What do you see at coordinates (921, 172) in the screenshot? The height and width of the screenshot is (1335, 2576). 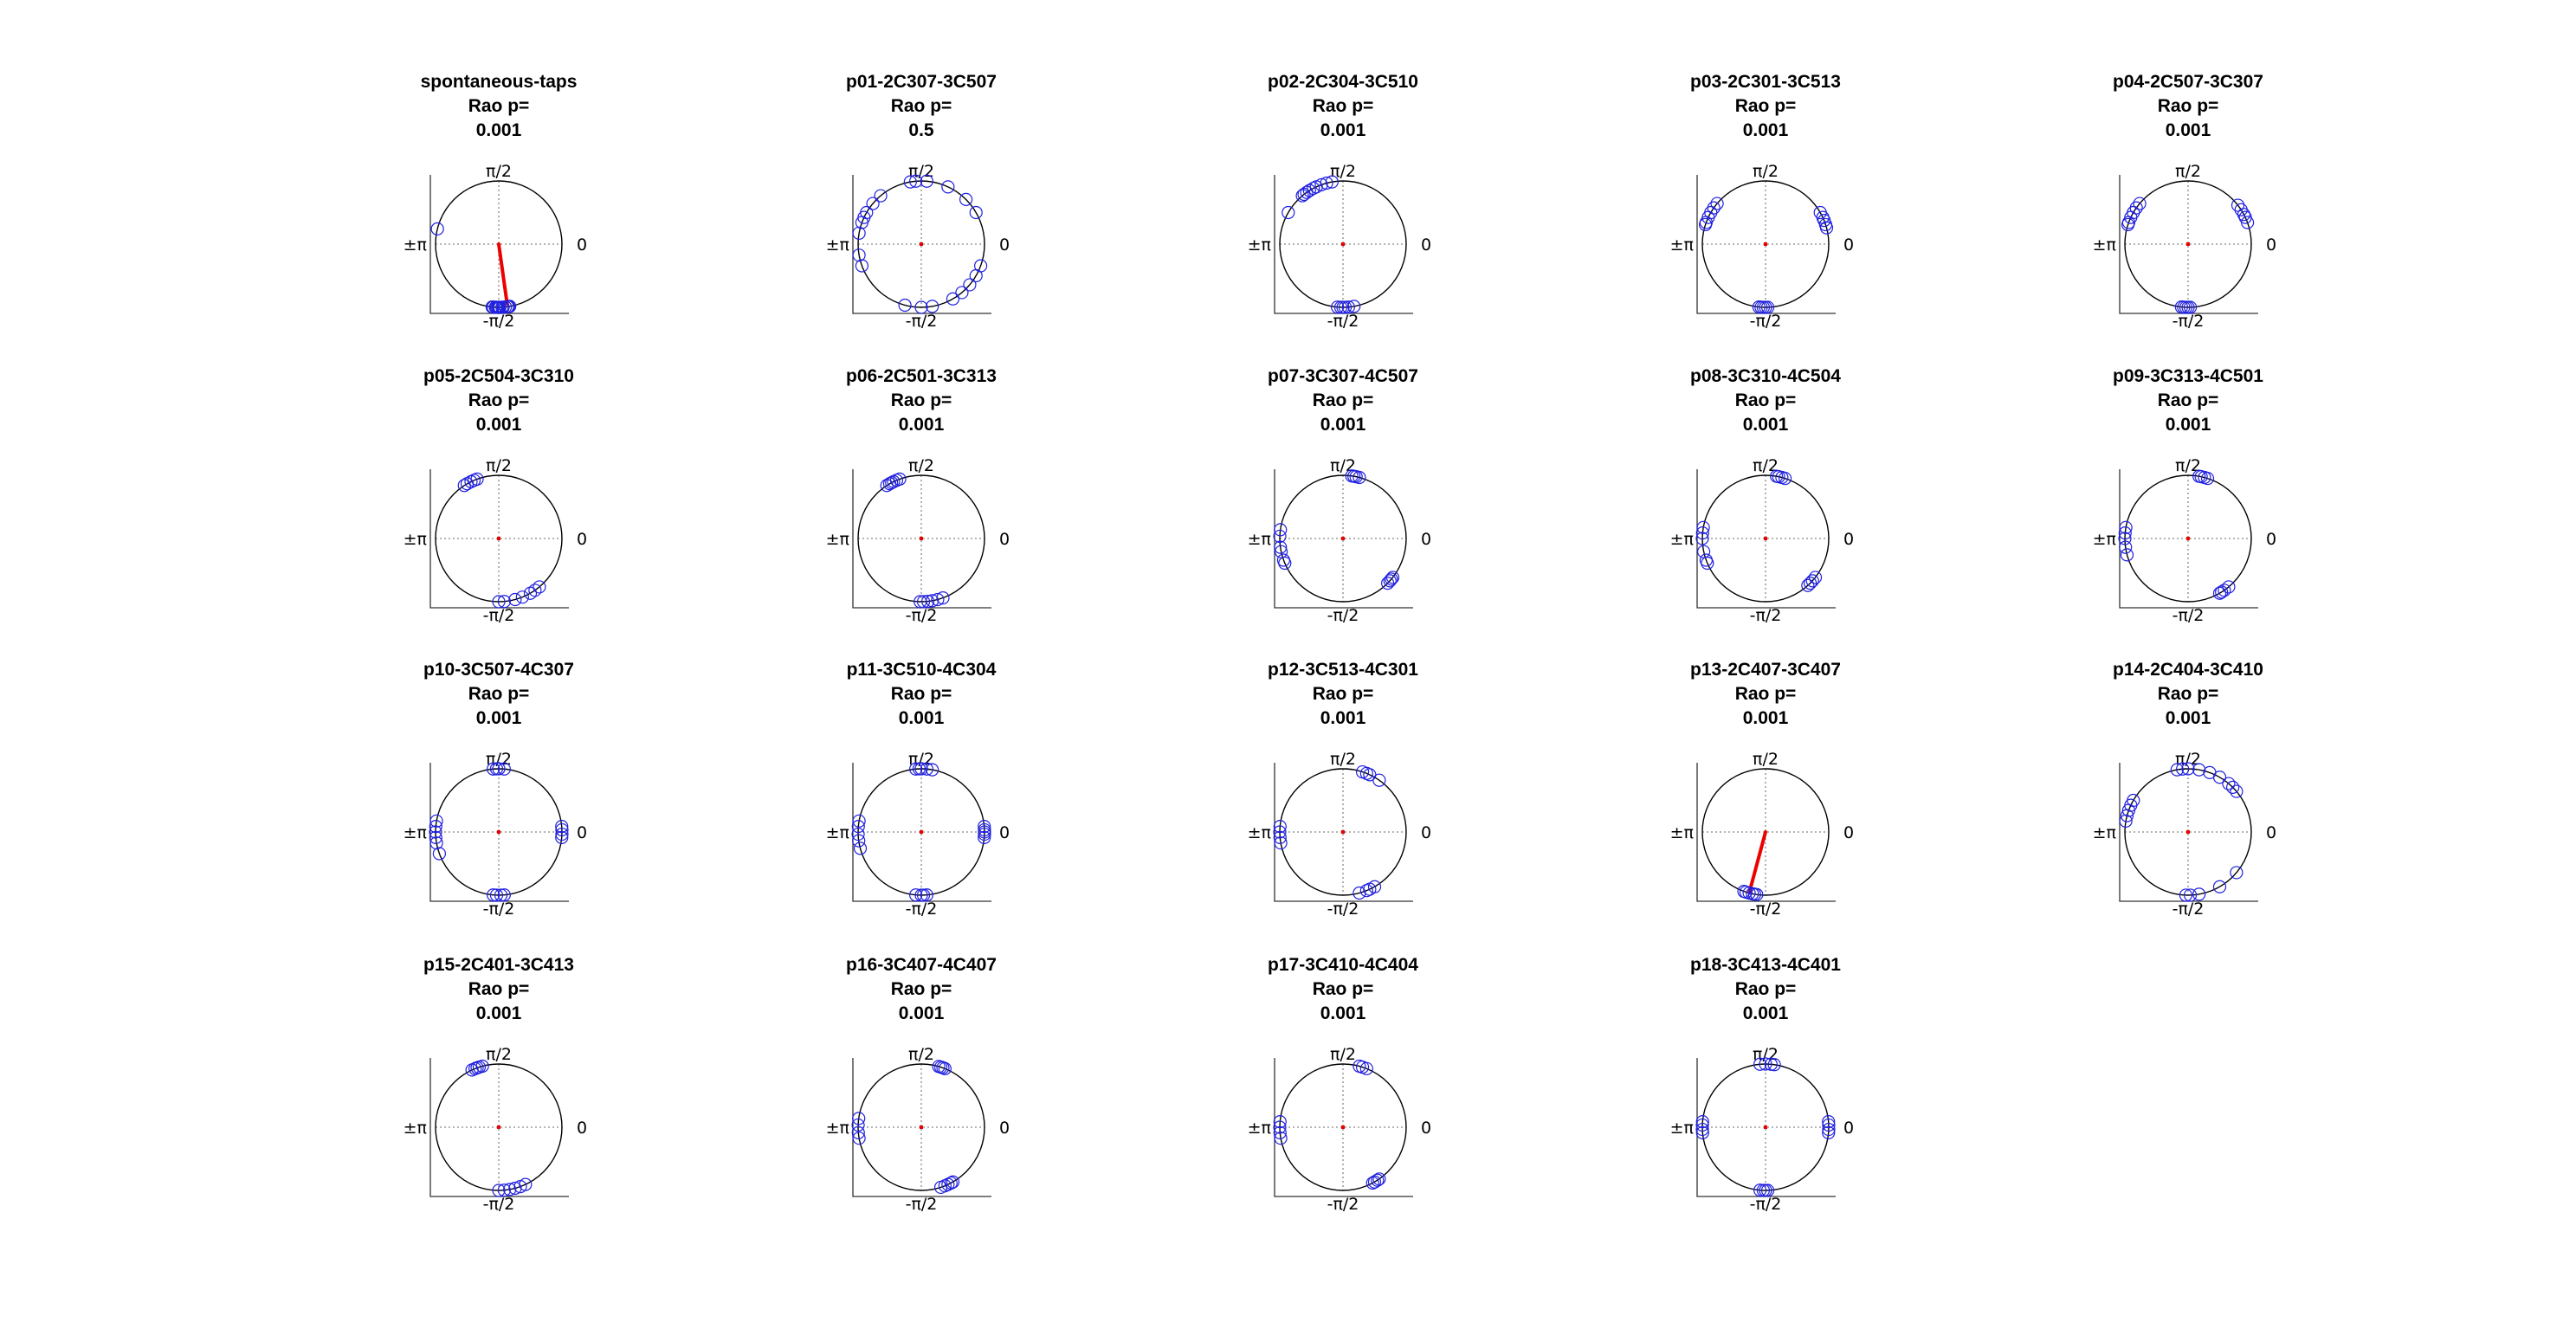 I see `tick-label-top: π/2` at bounding box center [921, 172].